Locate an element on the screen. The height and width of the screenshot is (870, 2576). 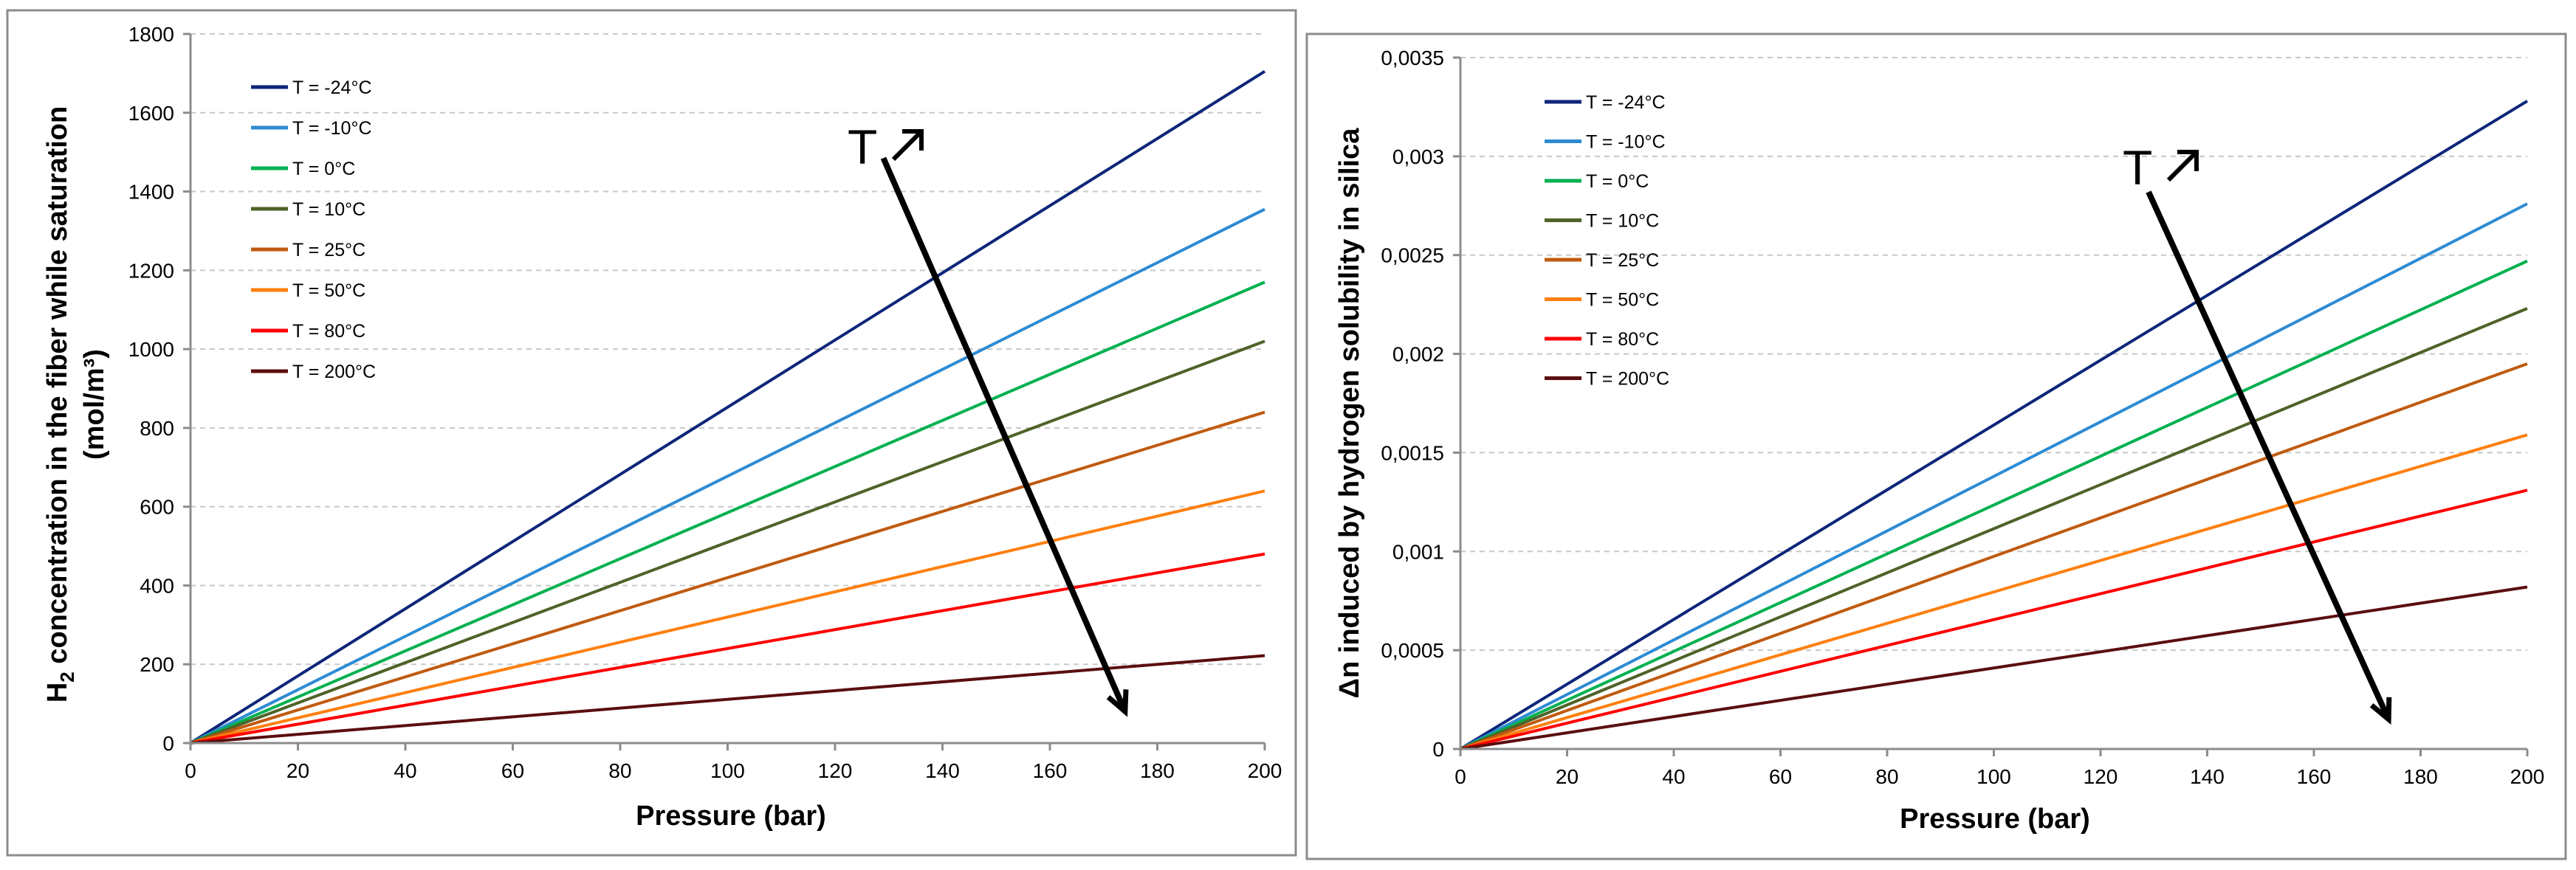
y-tick-label: 1600 is located at coordinates (151, 113).